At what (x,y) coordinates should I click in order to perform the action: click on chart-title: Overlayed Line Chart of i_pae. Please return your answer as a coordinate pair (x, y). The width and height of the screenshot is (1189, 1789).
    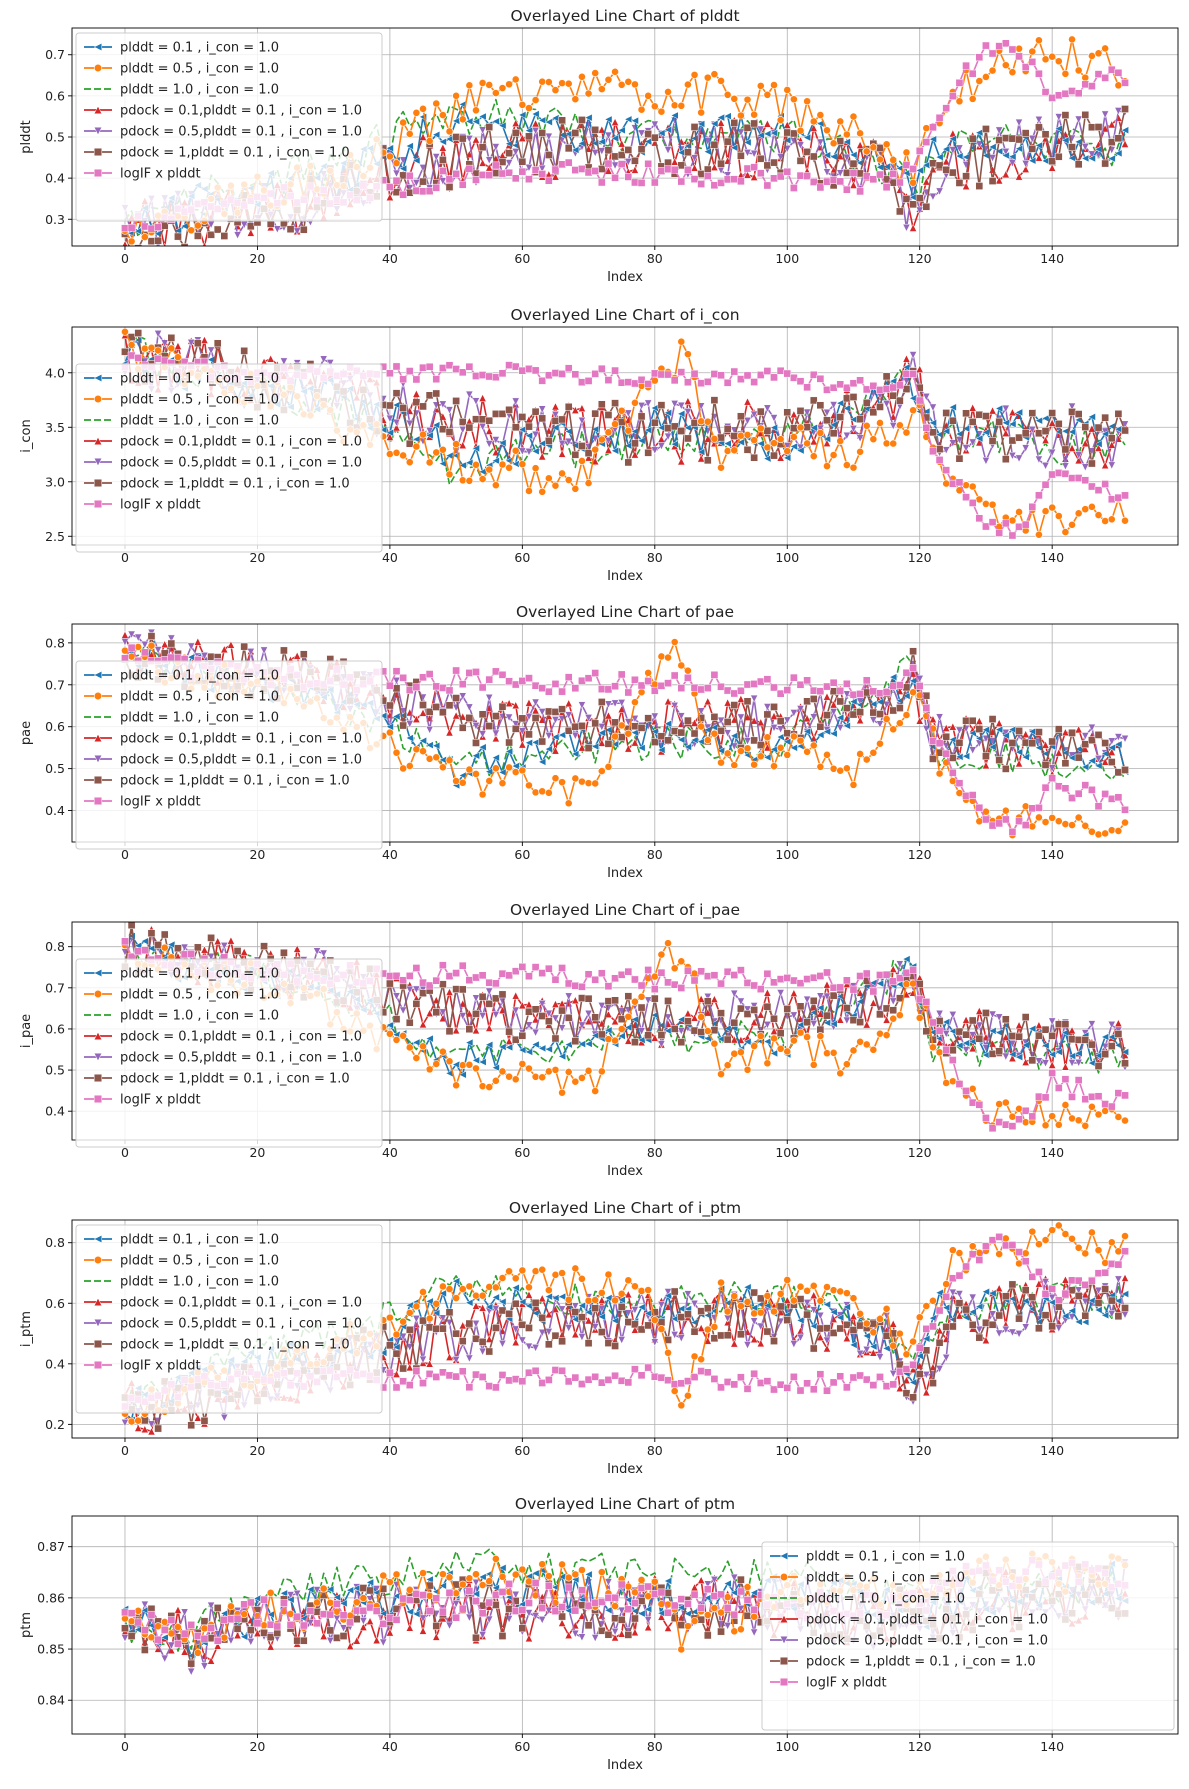
    Looking at the image, I should click on (625, 910).